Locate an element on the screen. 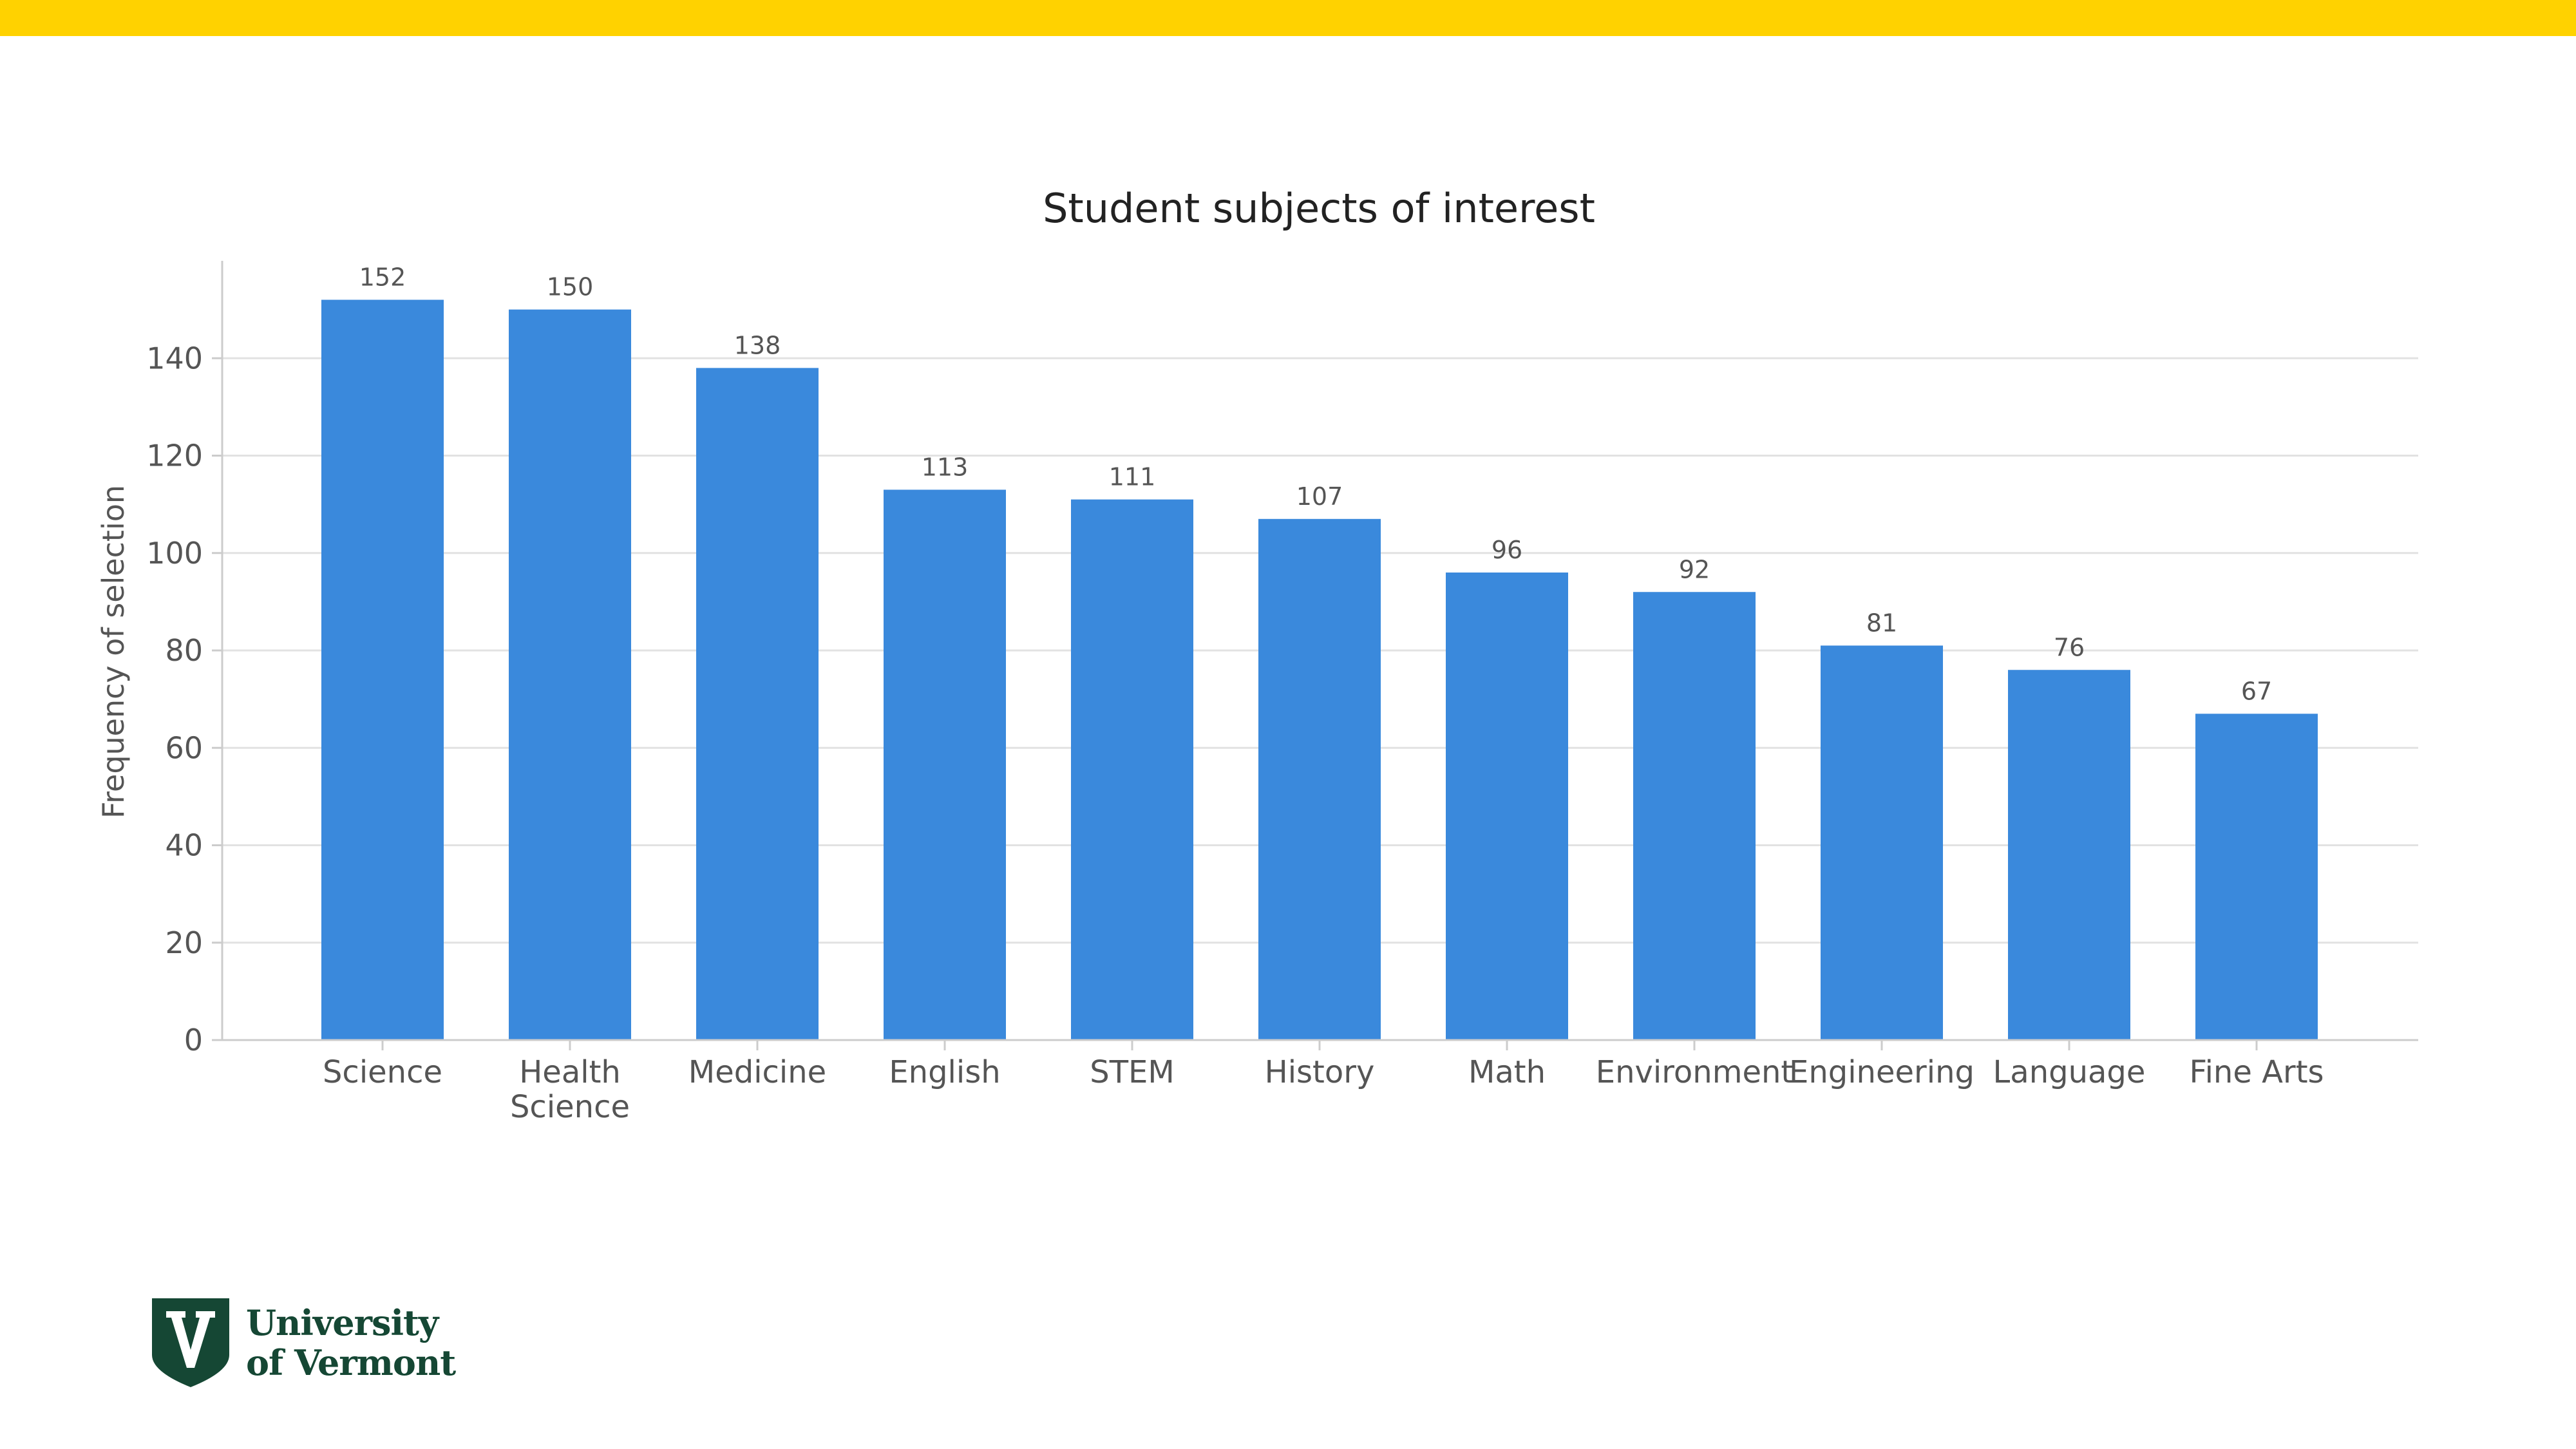  x-tick-label: Environment is located at coordinates (1695, 1072).